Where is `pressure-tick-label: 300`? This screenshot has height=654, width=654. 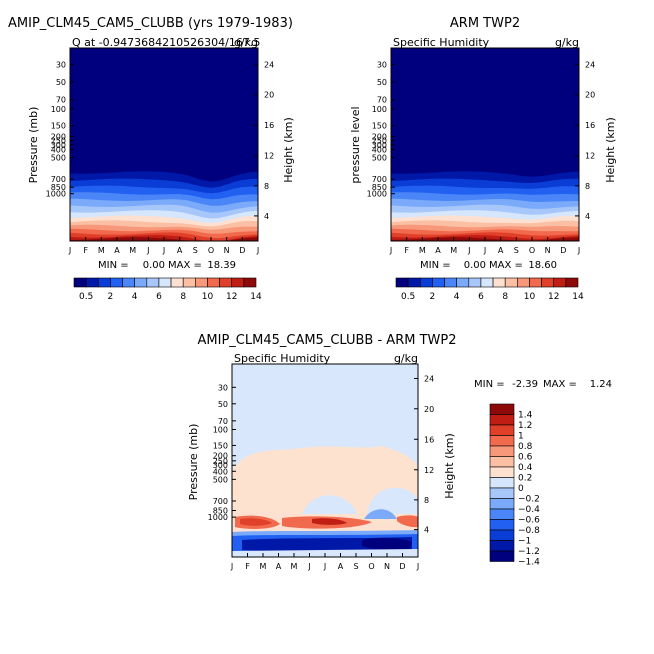 pressure-tick-label: 300 is located at coordinates (220, 465).